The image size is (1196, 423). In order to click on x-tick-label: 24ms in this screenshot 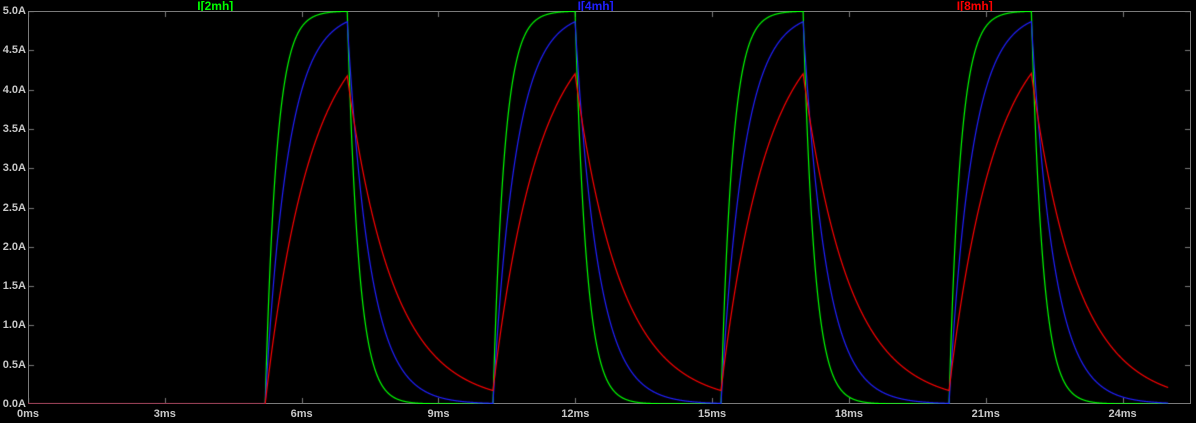, I will do `click(1122, 414)`.